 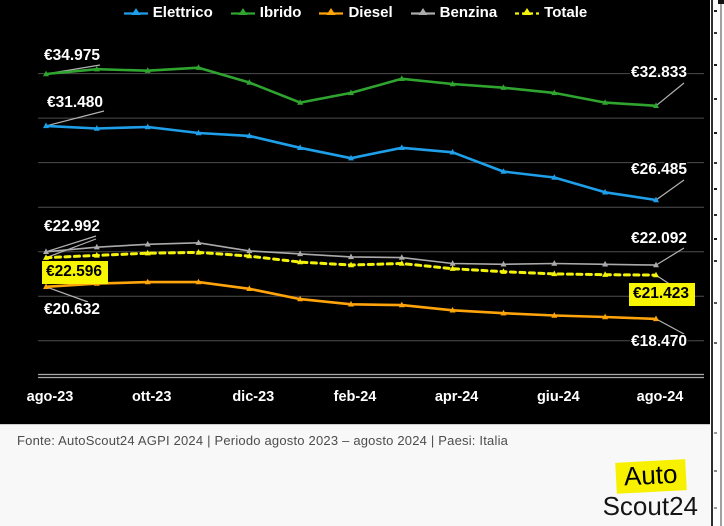 I want to click on x-tick-label: ago-23, so click(x=50, y=397).